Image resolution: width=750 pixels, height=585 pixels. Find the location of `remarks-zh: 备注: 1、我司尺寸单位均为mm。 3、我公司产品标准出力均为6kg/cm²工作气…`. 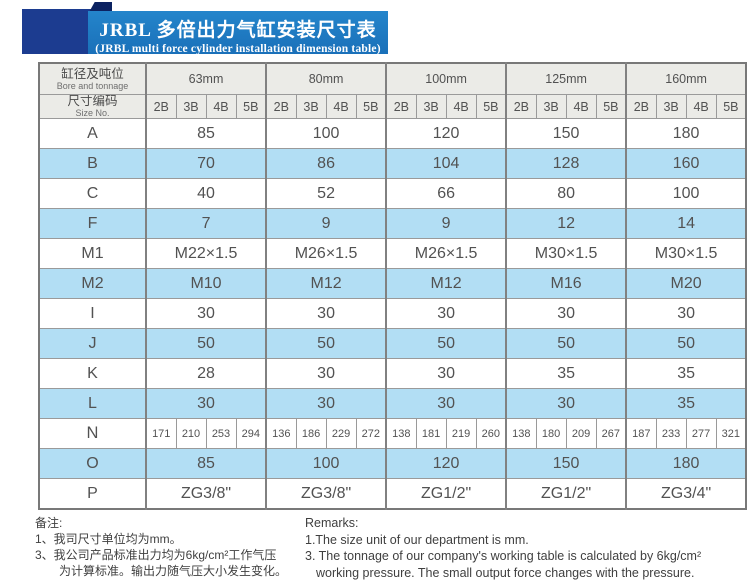

remarks-zh: 备注: 1、我司尺寸单位均为mm。 3、我公司产品标准出力均为6kg/cm²工作气… is located at coordinates (167, 547).